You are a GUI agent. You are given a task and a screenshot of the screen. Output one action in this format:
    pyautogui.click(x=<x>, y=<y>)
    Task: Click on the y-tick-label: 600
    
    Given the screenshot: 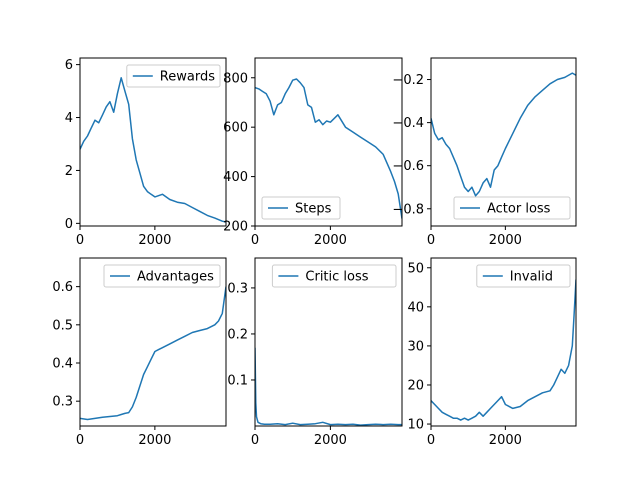 What is the action you would take?
    pyautogui.click(x=235, y=128)
    